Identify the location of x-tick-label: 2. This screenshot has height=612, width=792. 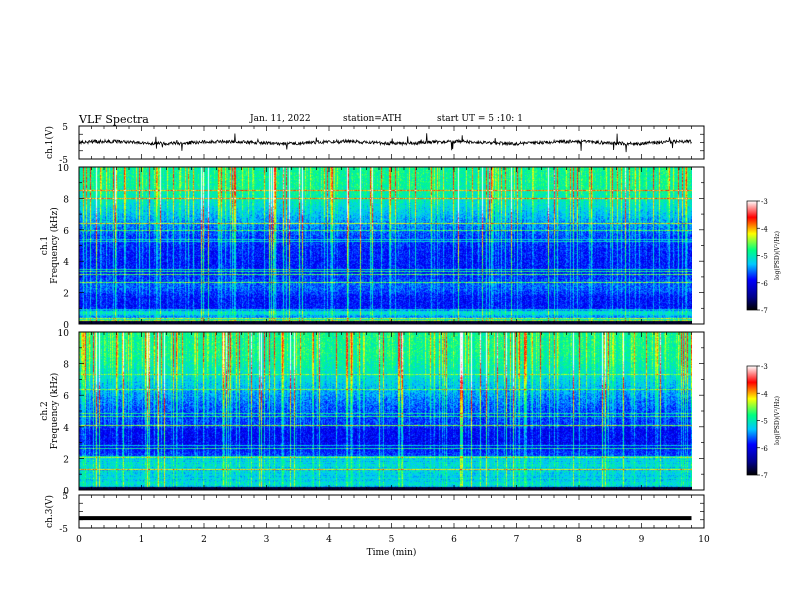
(204, 540).